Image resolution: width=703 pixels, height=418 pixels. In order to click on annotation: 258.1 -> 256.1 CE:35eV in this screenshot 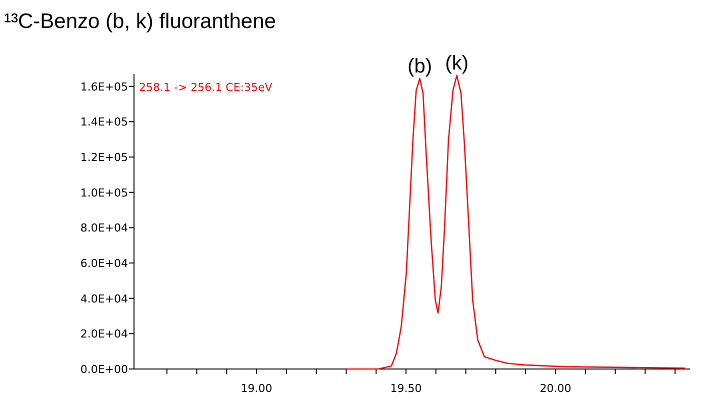, I will do `click(206, 87)`.